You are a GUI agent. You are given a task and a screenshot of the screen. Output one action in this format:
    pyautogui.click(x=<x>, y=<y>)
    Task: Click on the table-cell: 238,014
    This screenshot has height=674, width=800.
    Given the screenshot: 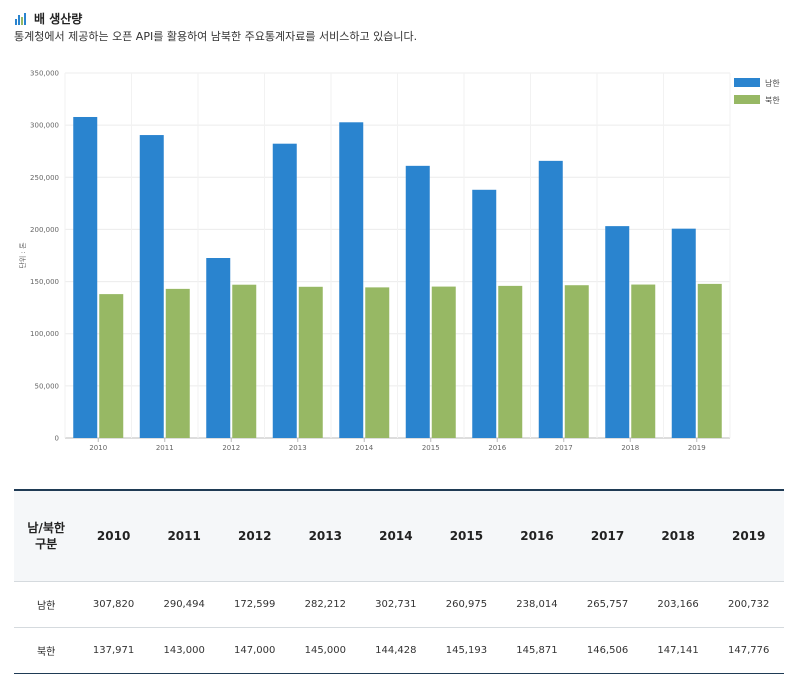 What is the action you would take?
    pyautogui.click(x=537, y=604)
    